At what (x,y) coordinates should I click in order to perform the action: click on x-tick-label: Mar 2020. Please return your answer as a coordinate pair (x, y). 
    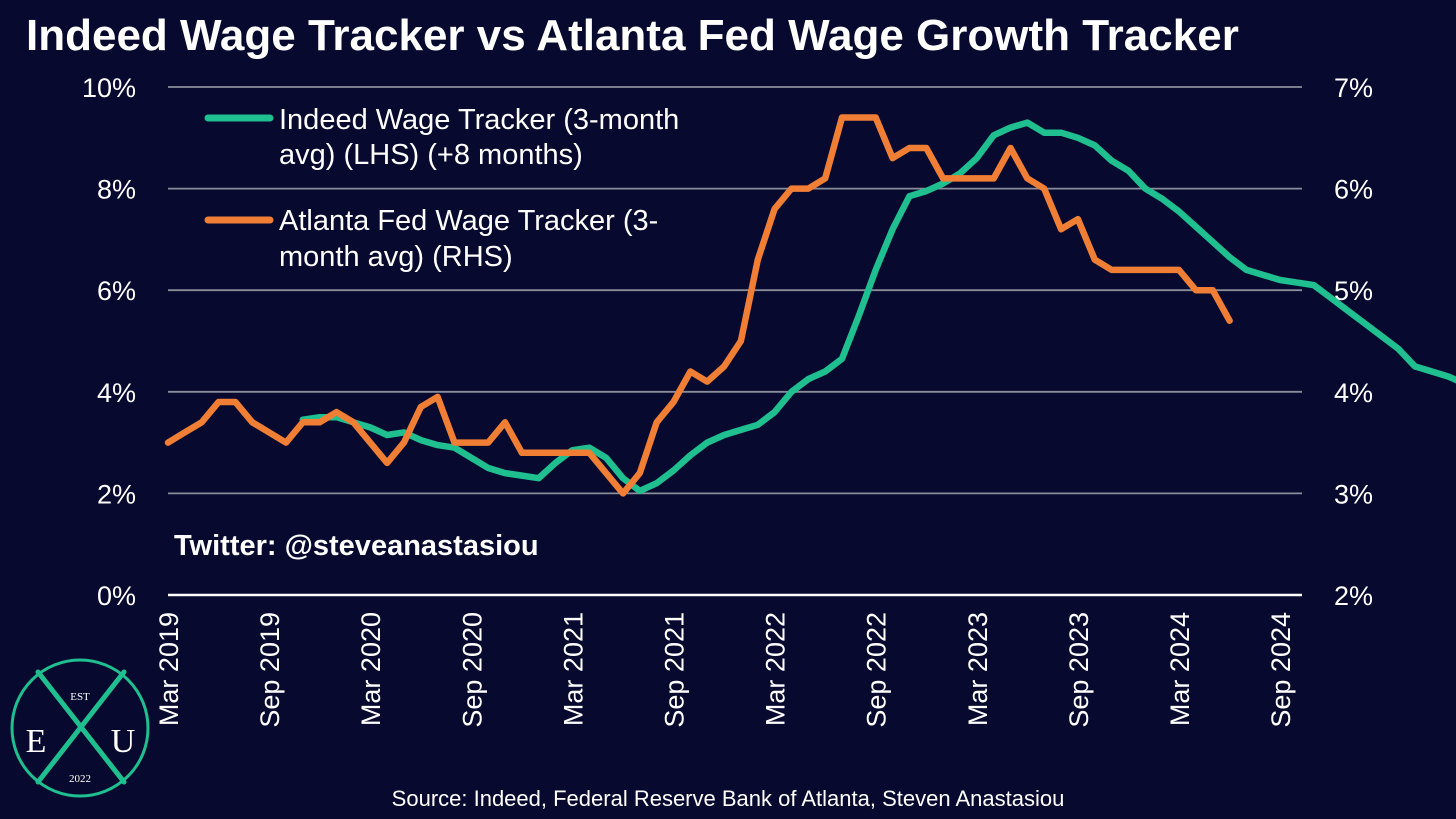
    Looking at the image, I should click on (371, 669).